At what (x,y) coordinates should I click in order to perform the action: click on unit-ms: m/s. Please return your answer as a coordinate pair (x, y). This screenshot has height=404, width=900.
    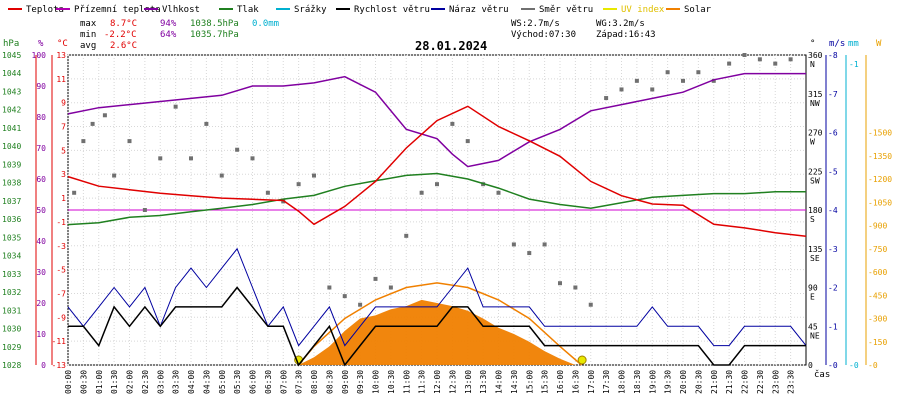
    Looking at the image, I should click on (837, 44).